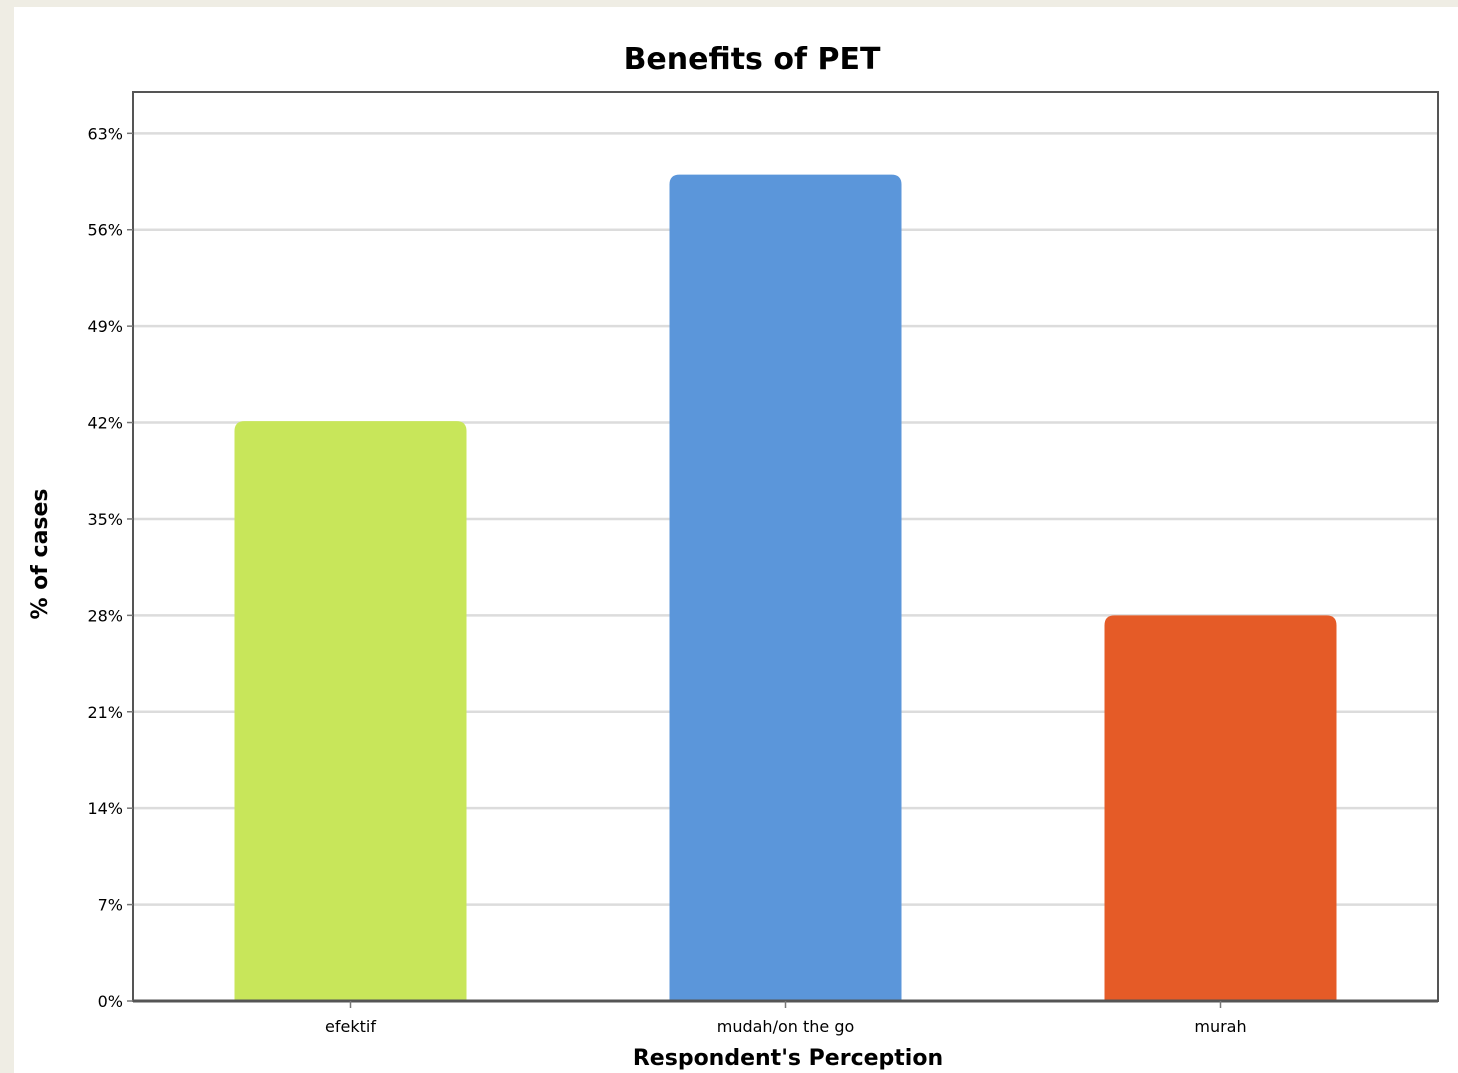  What do you see at coordinates (786, 1026) in the screenshot?
I see `x-tick-label: mudah/on the go` at bounding box center [786, 1026].